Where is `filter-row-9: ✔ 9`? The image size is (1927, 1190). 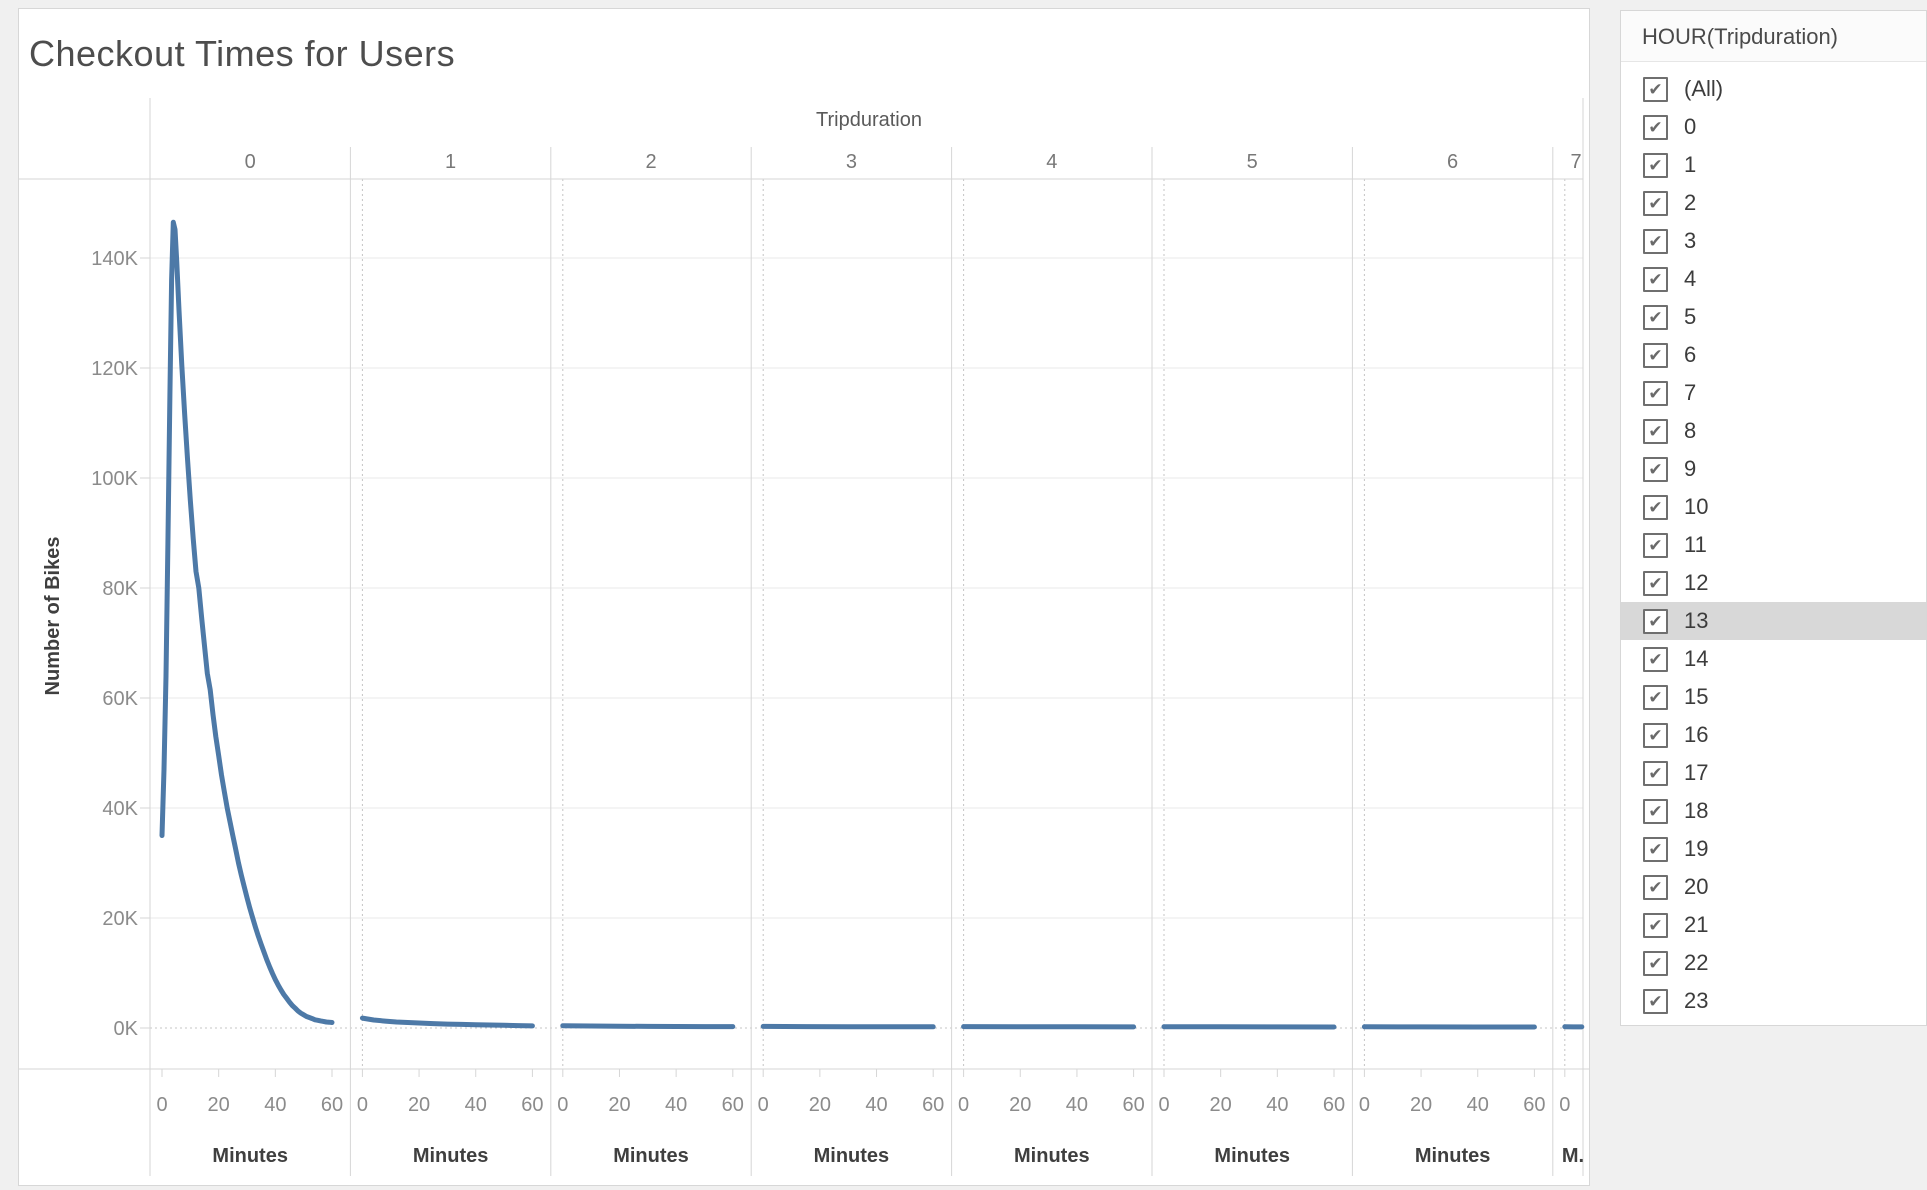 filter-row-9: ✔ 9 is located at coordinates (1773, 469).